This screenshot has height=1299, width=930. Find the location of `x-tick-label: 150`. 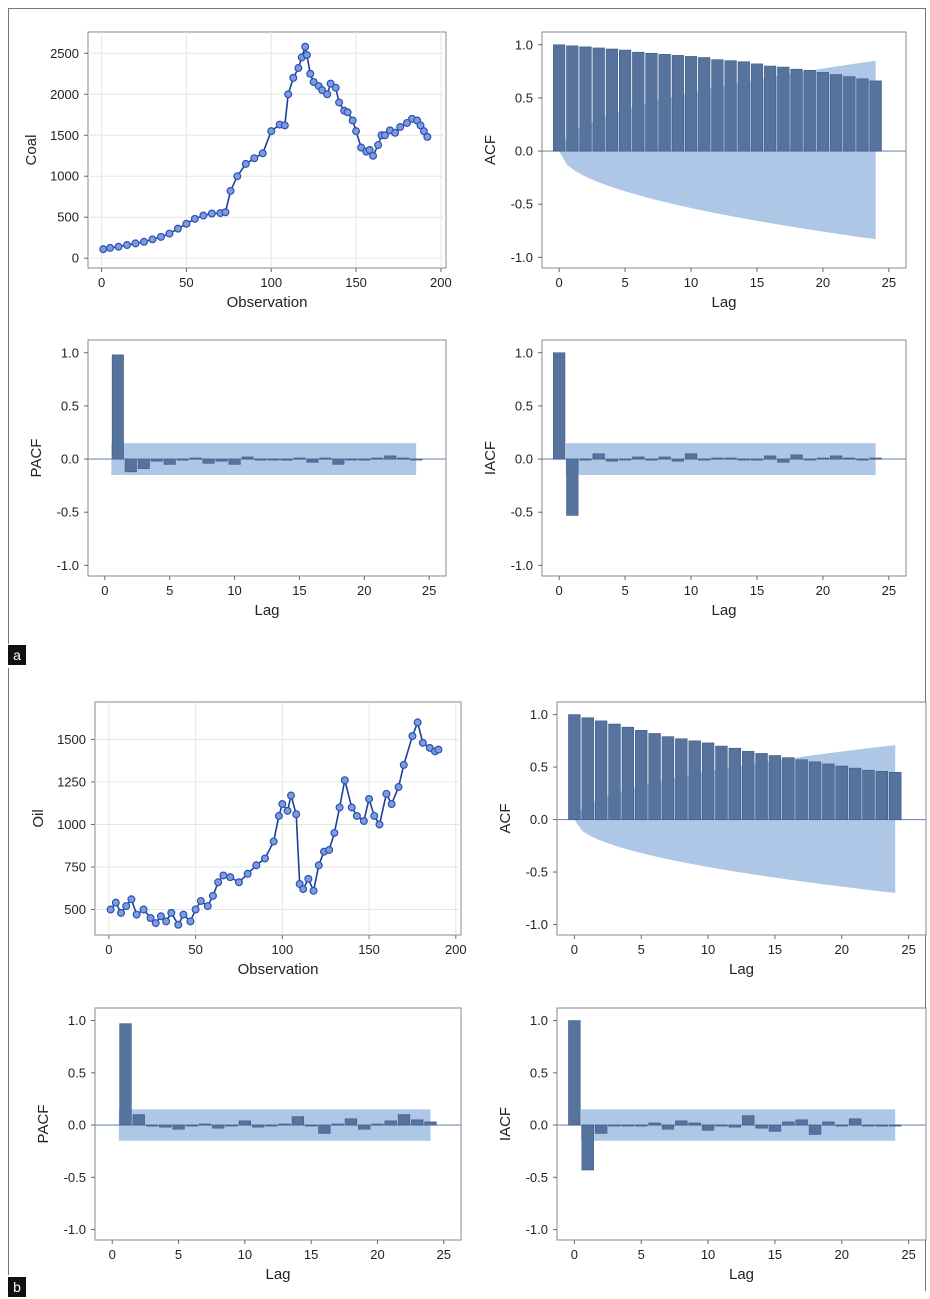

x-tick-label: 150 is located at coordinates (356, 282).